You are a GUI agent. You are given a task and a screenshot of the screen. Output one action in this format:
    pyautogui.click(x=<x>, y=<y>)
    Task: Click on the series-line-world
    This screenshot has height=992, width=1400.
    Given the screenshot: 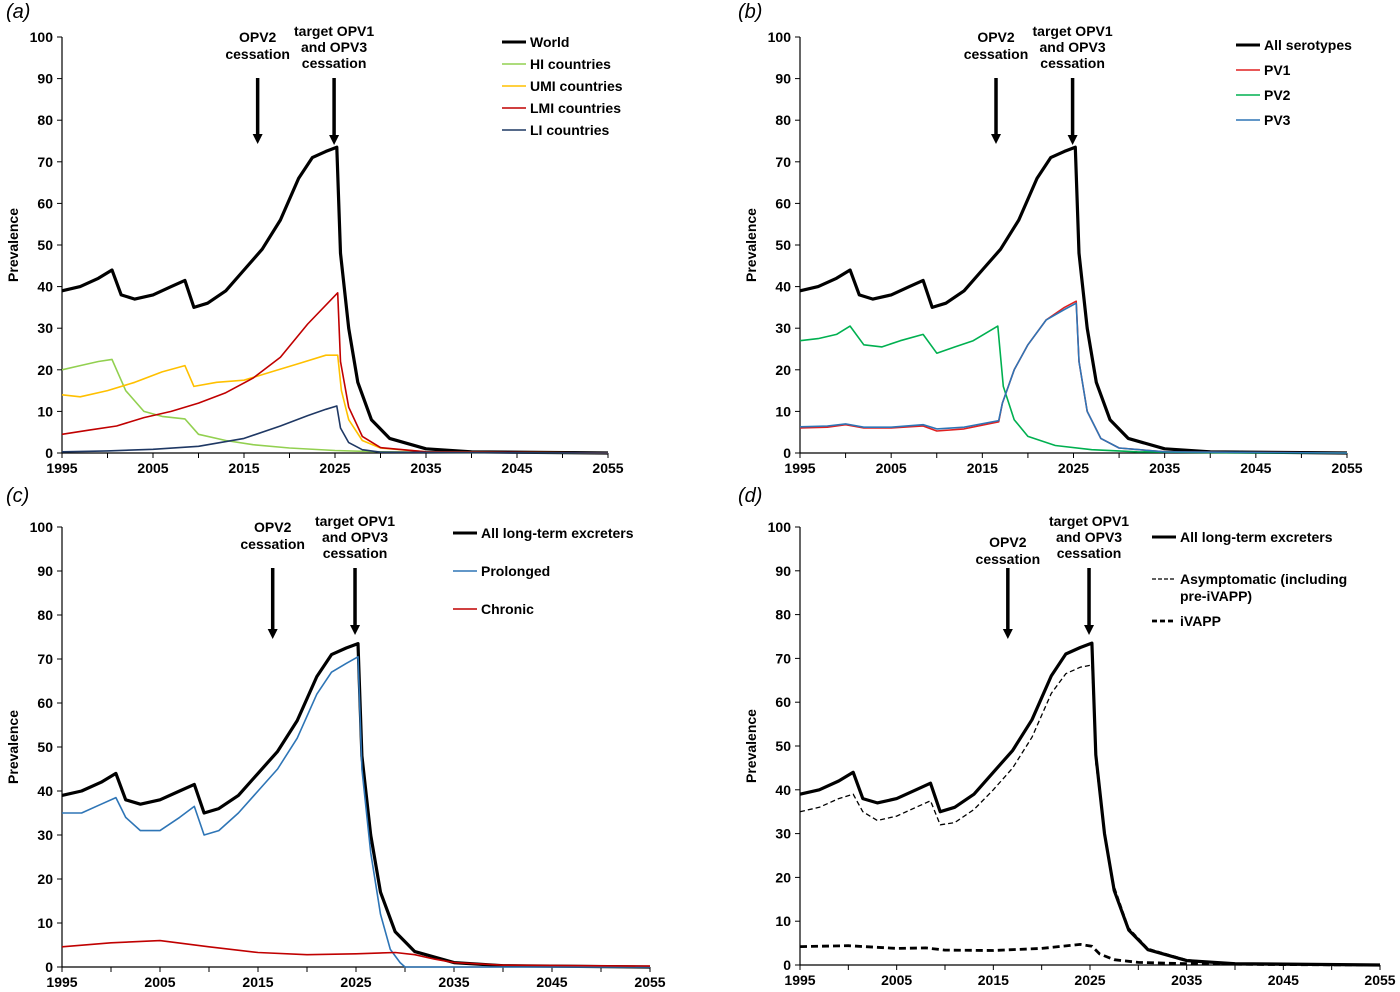 What is the action you would take?
    pyautogui.click(x=335, y=300)
    